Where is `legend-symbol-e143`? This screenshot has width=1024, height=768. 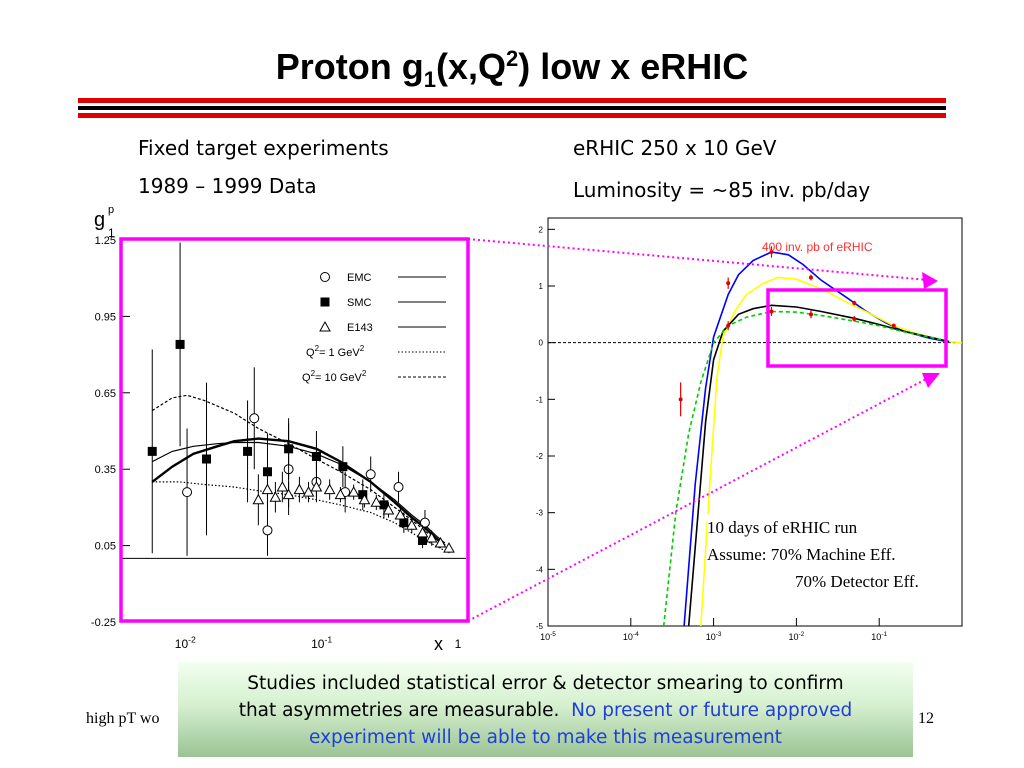 legend-symbol-e143 is located at coordinates (325, 326).